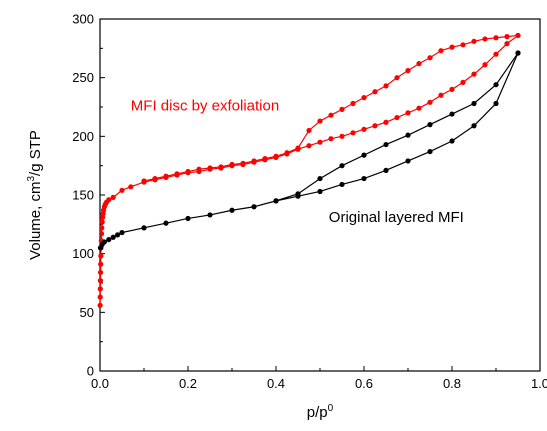 The height and width of the screenshot is (431, 547). I want to click on y-tick-label: 200, so click(83, 136).